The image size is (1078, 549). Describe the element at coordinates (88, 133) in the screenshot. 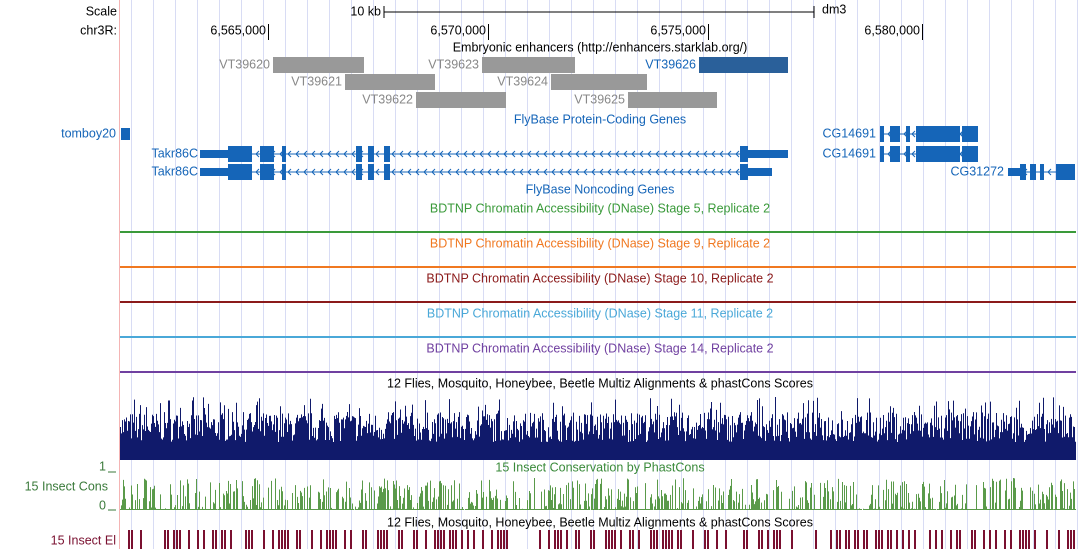

I see `gene-label: tomboy20` at that location.